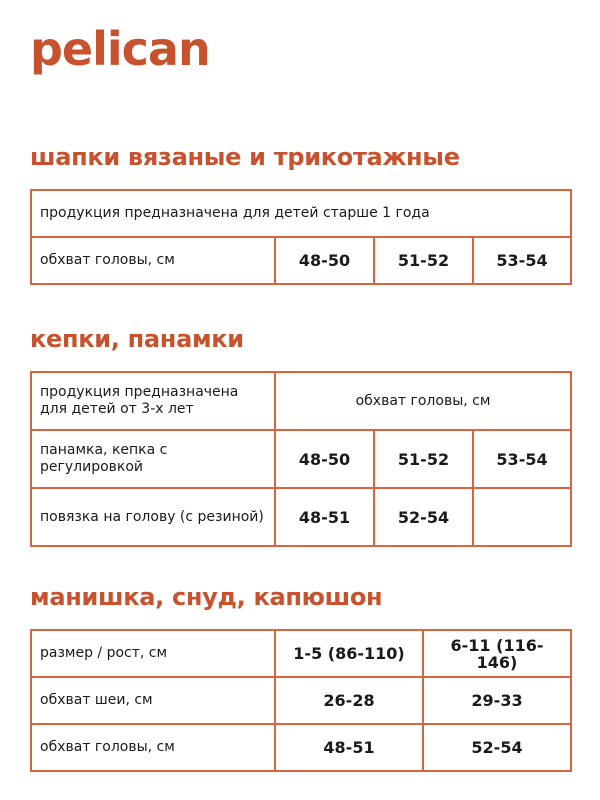 This screenshot has height=800, width=600. What do you see at coordinates (153, 700) in the screenshot?
I see `row-label: обхват шеи, см` at bounding box center [153, 700].